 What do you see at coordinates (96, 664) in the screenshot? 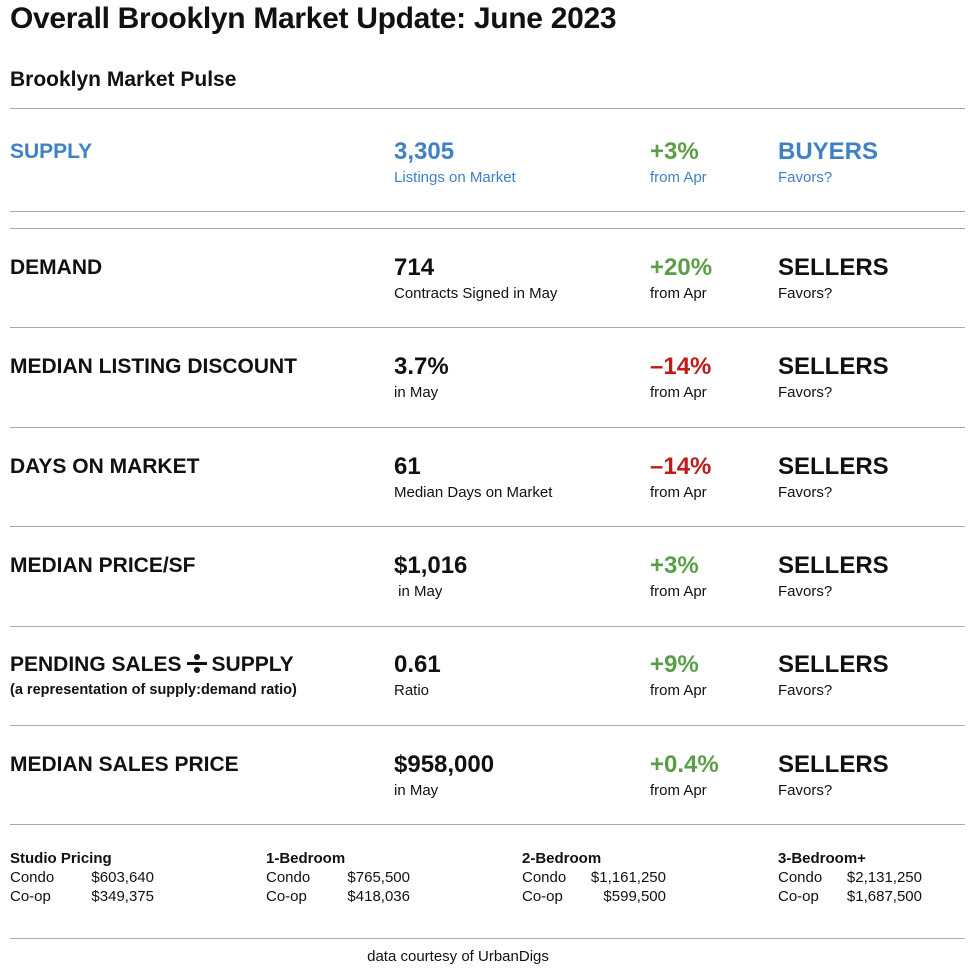
I see `metric-label-part1: PENDING SALES` at bounding box center [96, 664].